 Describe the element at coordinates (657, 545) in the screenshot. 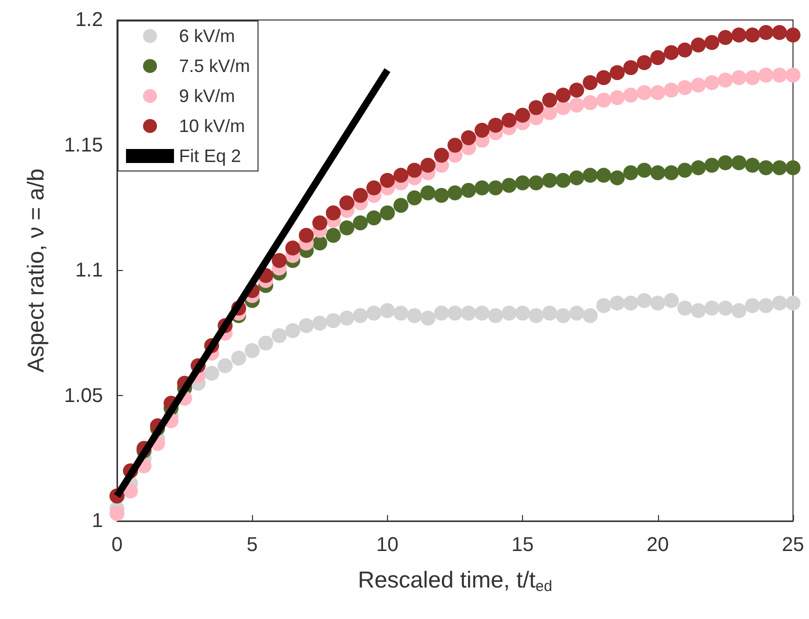

I see `x-tick-label: 20` at that location.